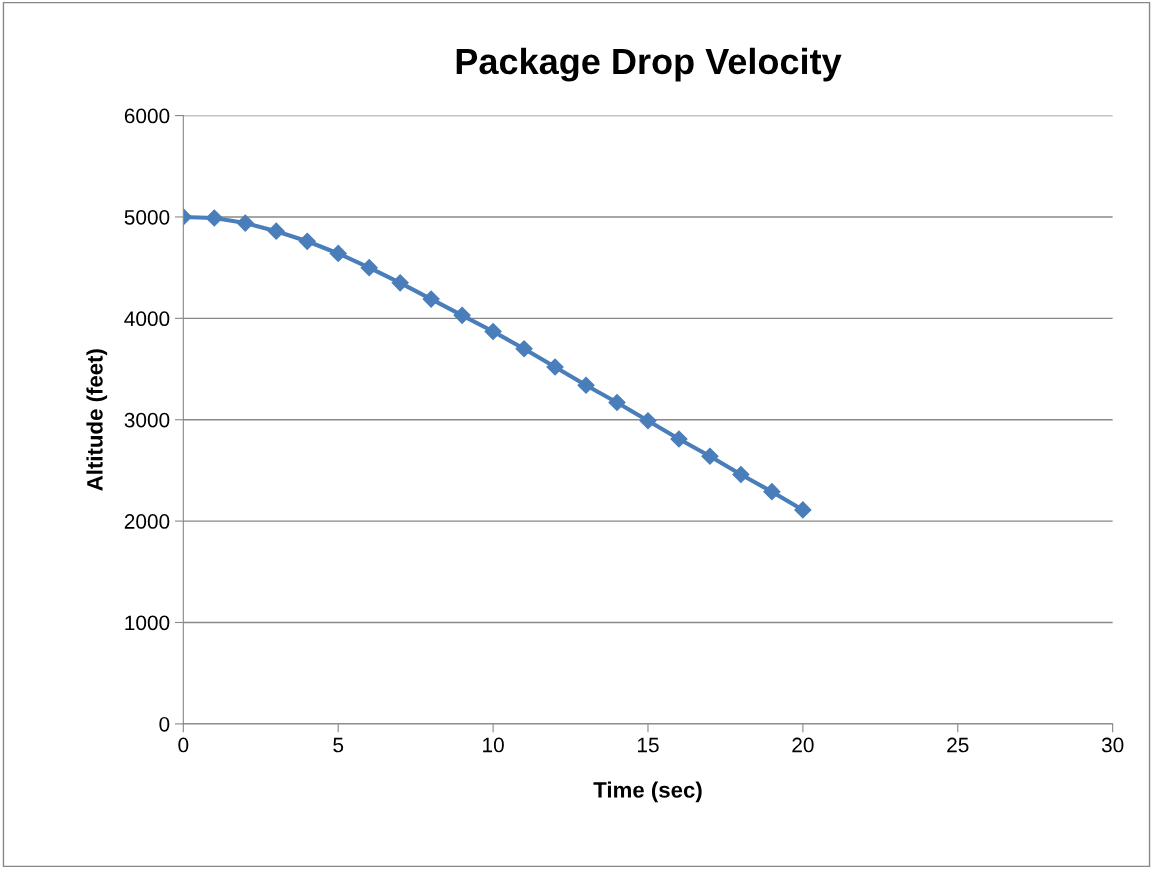 The height and width of the screenshot is (869, 1153). I want to click on y-tick-label: 2000, so click(147, 521).